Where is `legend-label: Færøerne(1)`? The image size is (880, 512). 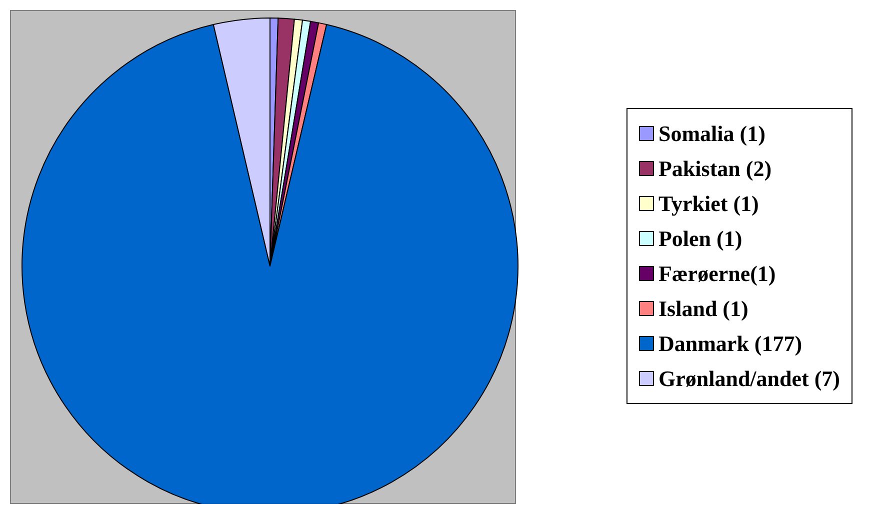
legend-label: Færøerne(1) is located at coordinates (717, 273).